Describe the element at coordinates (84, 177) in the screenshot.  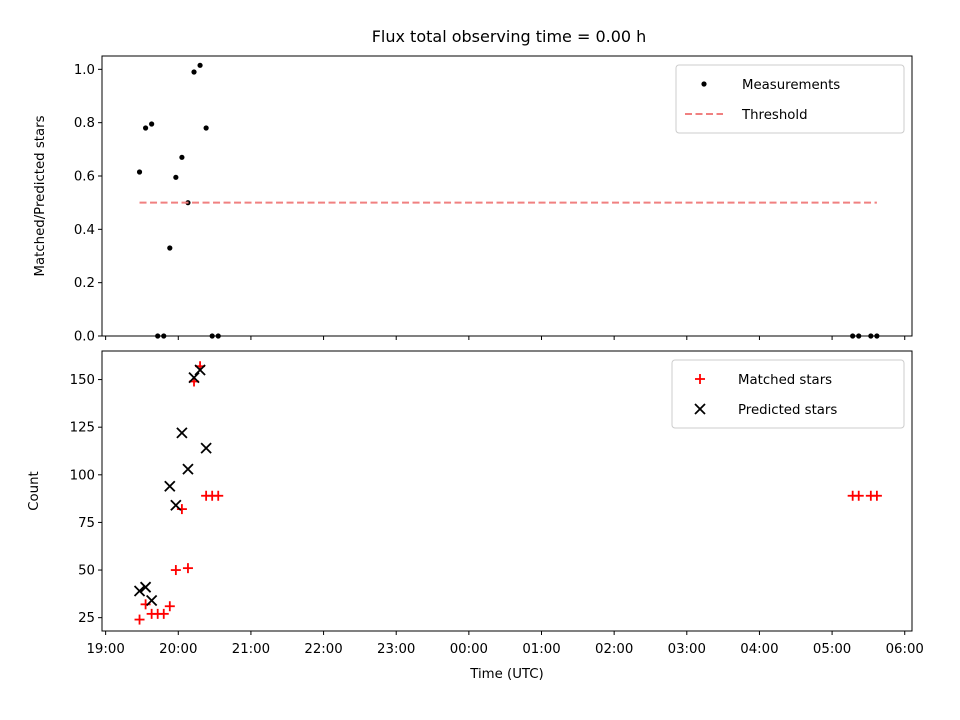
I see `y-tick-label: 0.6` at that location.